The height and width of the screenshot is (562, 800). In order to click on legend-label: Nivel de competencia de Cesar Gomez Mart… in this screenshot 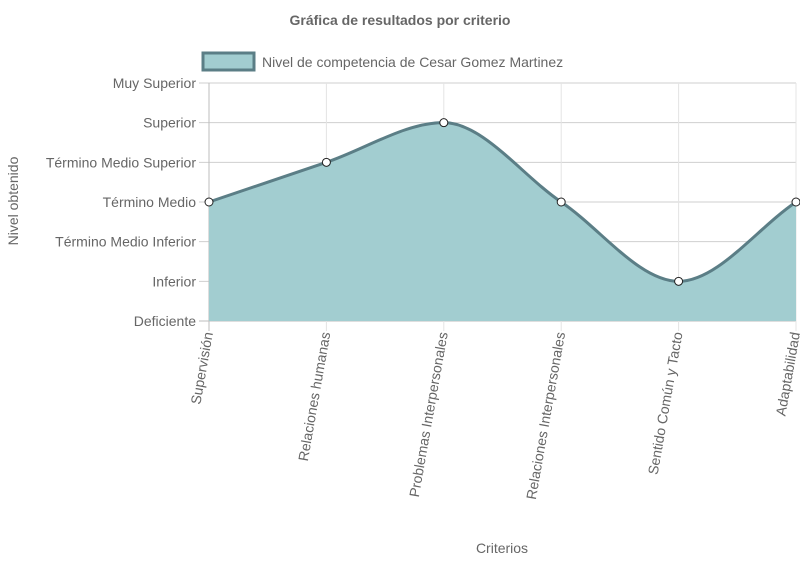, I will do `click(412, 62)`.